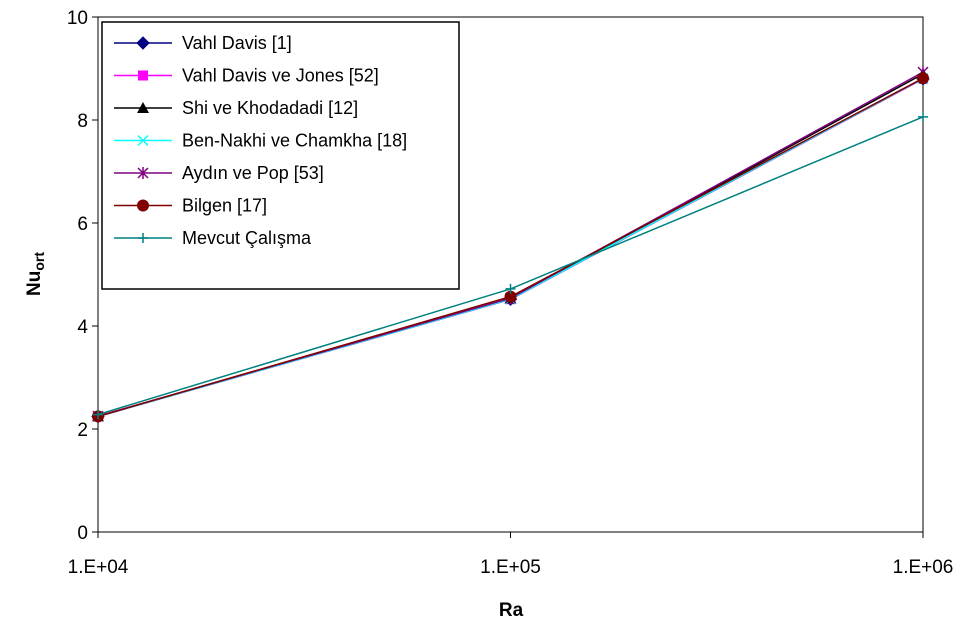 The width and height of the screenshot is (969, 629). I want to click on x-axis-title: Ra, so click(511, 610).